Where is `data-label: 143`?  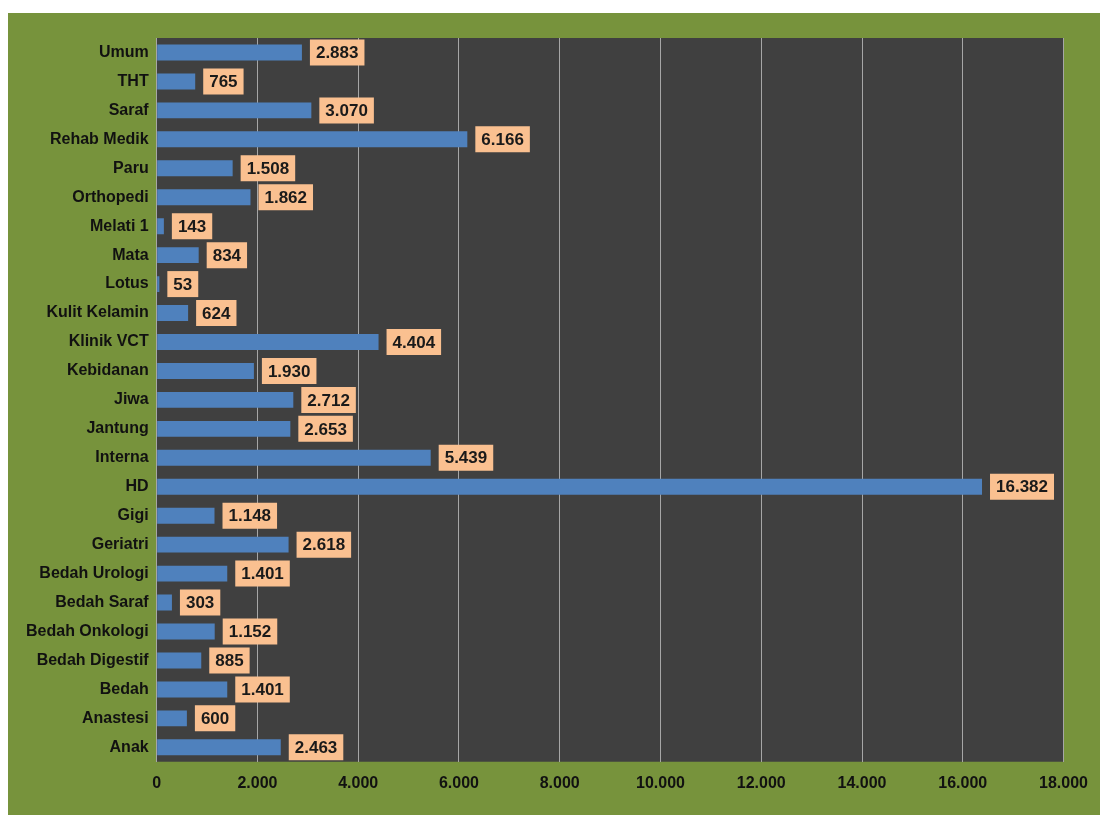
data-label: 143 is located at coordinates (192, 226).